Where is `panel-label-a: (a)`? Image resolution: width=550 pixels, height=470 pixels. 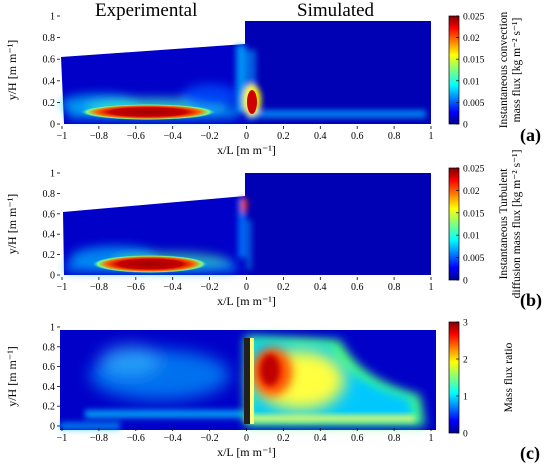
panel-label-a: (a) is located at coordinates (530, 135).